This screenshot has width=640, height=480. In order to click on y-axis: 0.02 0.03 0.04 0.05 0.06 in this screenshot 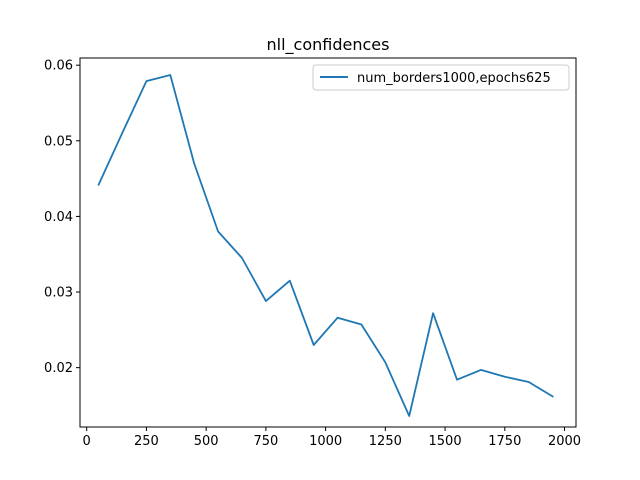, I will do `click(62, 217)`.